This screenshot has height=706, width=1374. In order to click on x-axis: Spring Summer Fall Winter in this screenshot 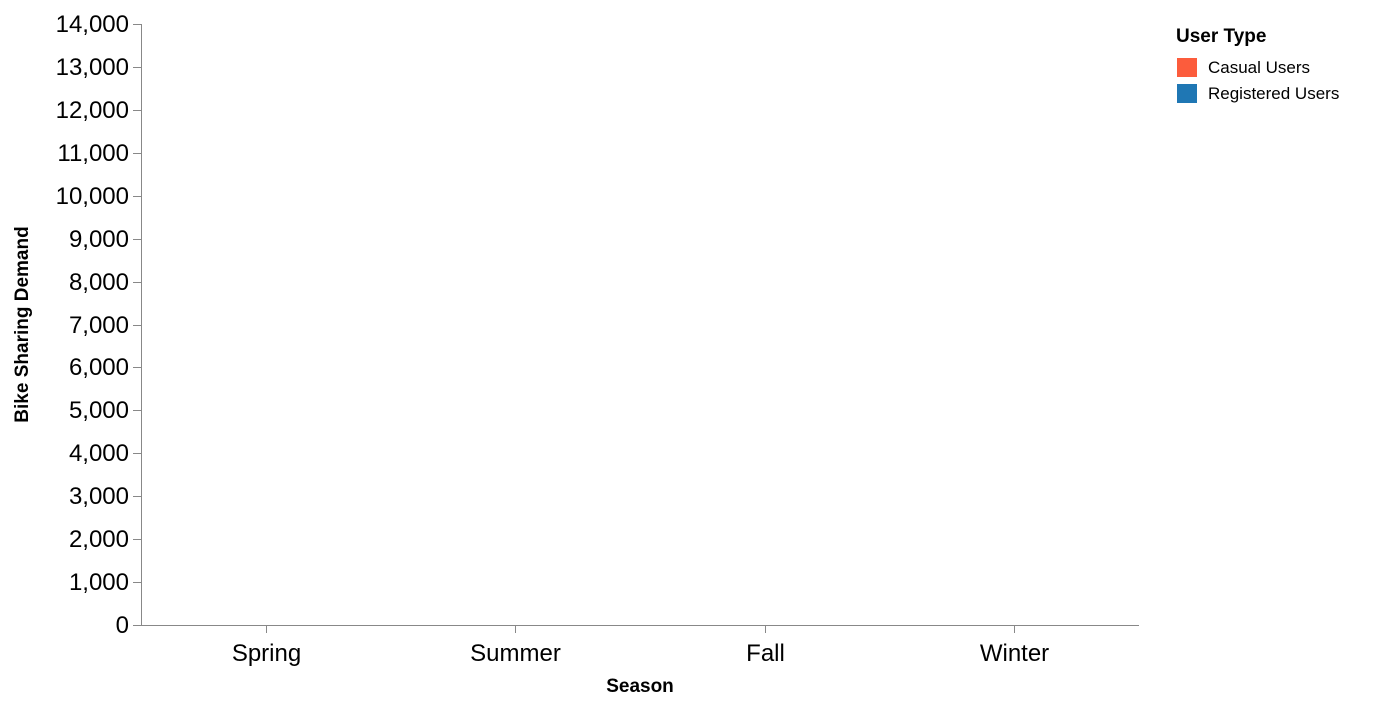, I will do `click(640, 646)`.